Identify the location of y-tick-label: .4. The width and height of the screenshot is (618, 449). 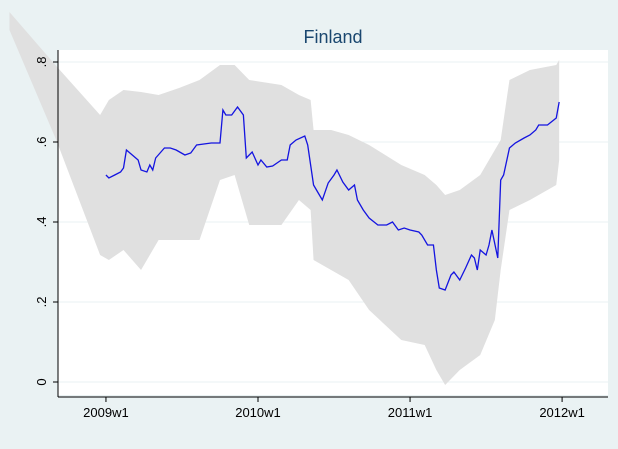
(41, 222).